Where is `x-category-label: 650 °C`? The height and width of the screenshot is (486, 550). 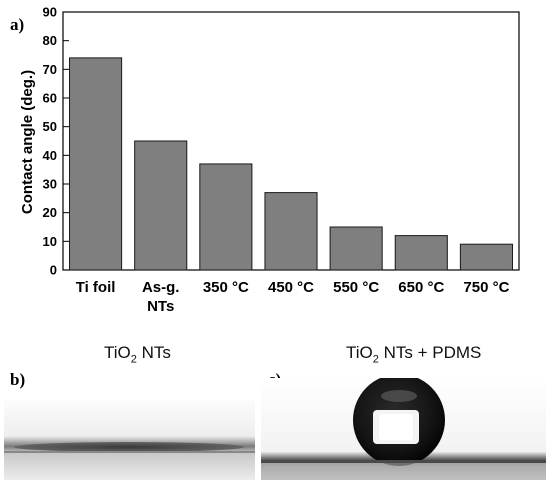
x-category-label: 650 °C is located at coordinates (421, 287).